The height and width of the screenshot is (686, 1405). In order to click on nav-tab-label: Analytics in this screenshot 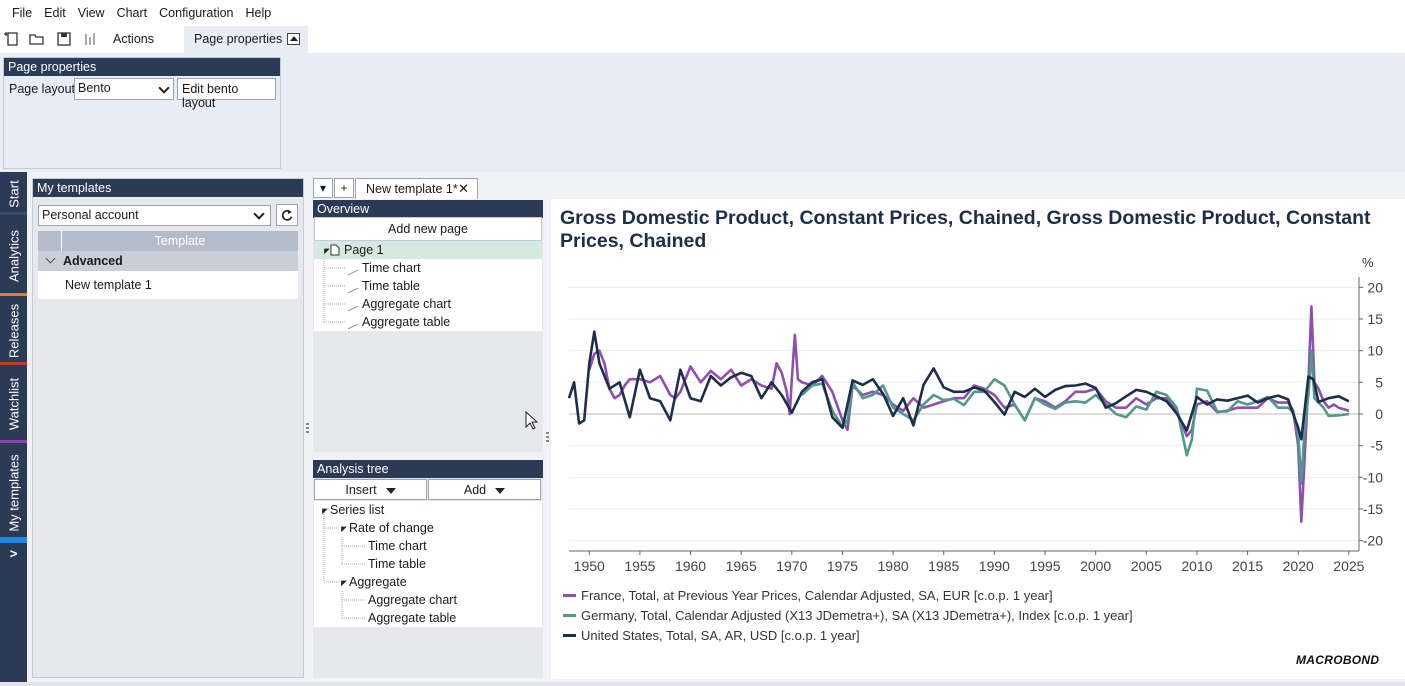, I will do `click(13, 255)`.